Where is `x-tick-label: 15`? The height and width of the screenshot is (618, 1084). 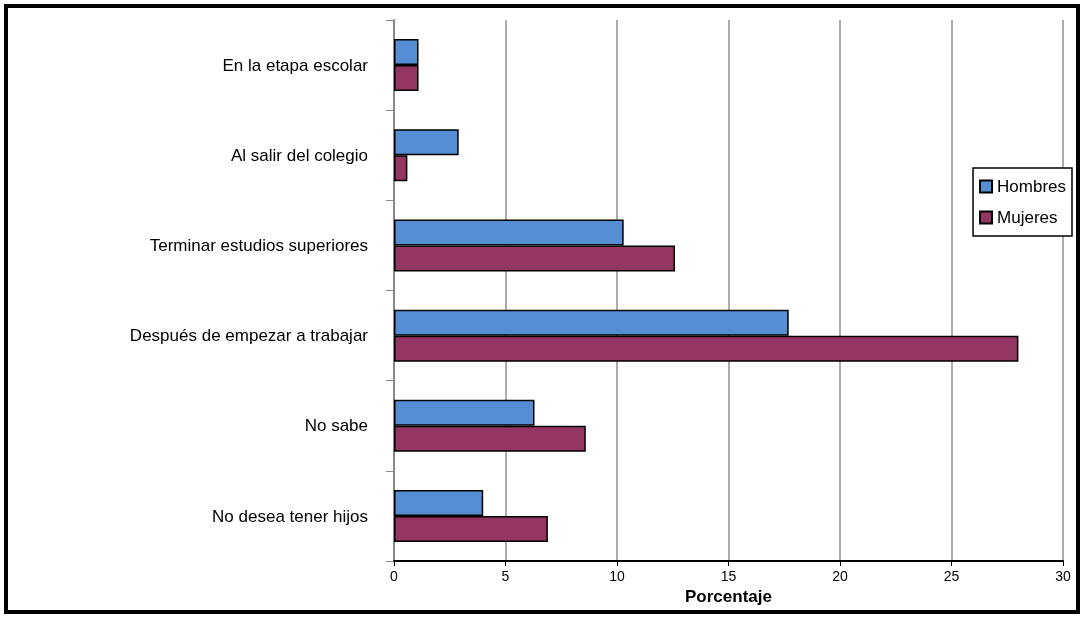 x-tick-label: 15 is located at coordinates (728, 576).